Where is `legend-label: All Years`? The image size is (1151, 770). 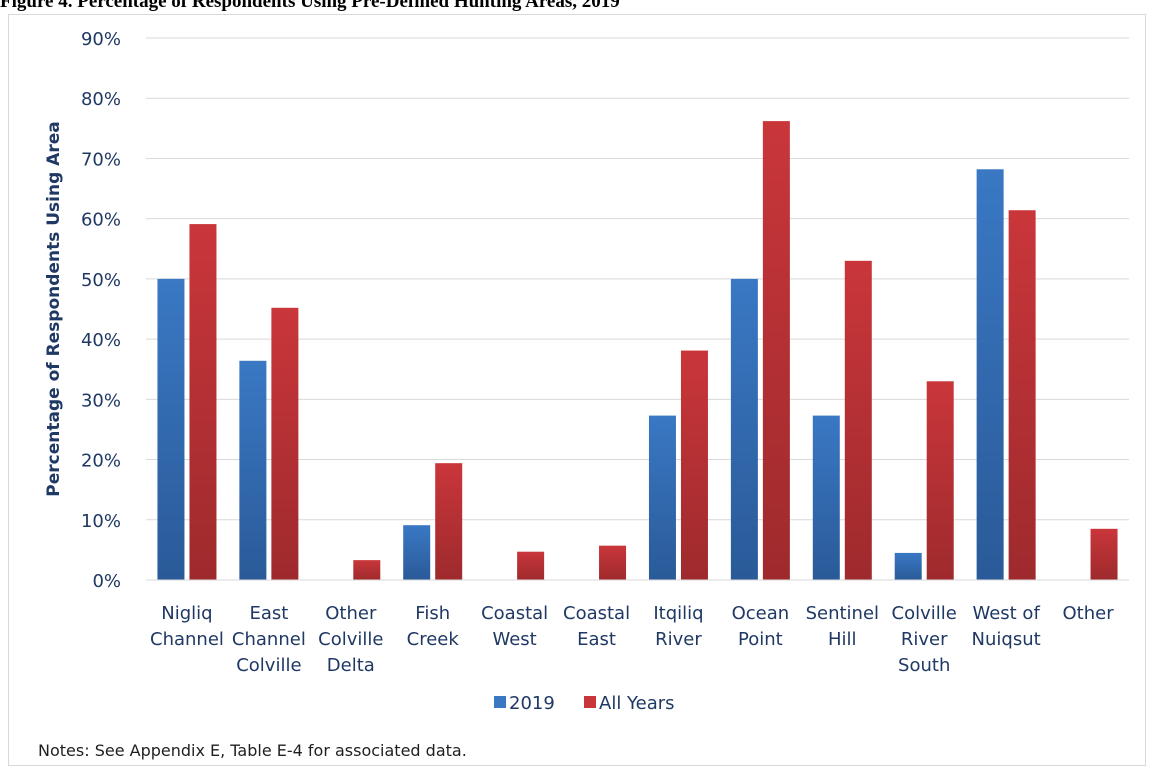 legend-label: All Years is located at coordinates (637, 703).